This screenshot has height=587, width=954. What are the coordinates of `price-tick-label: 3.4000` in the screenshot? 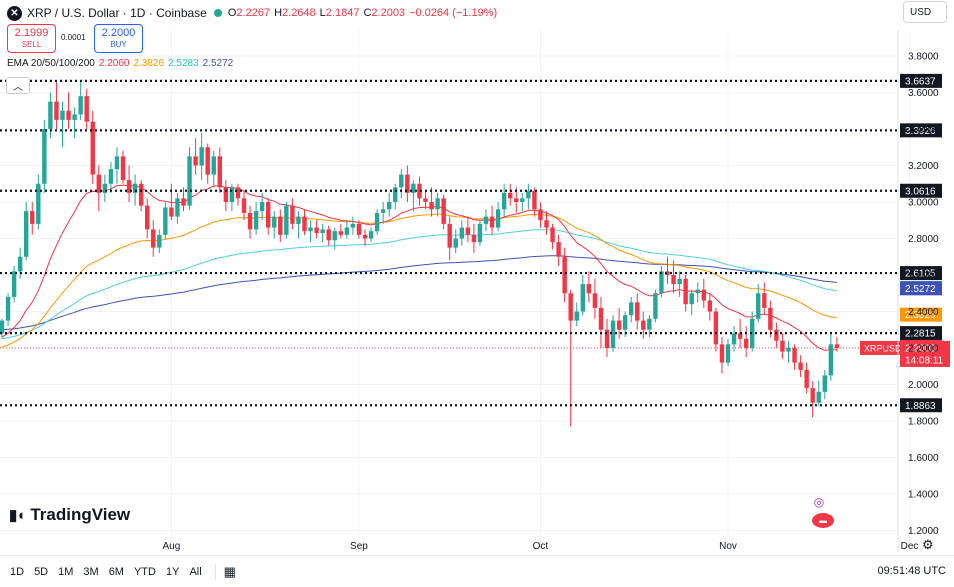 It's located at (923, 130).